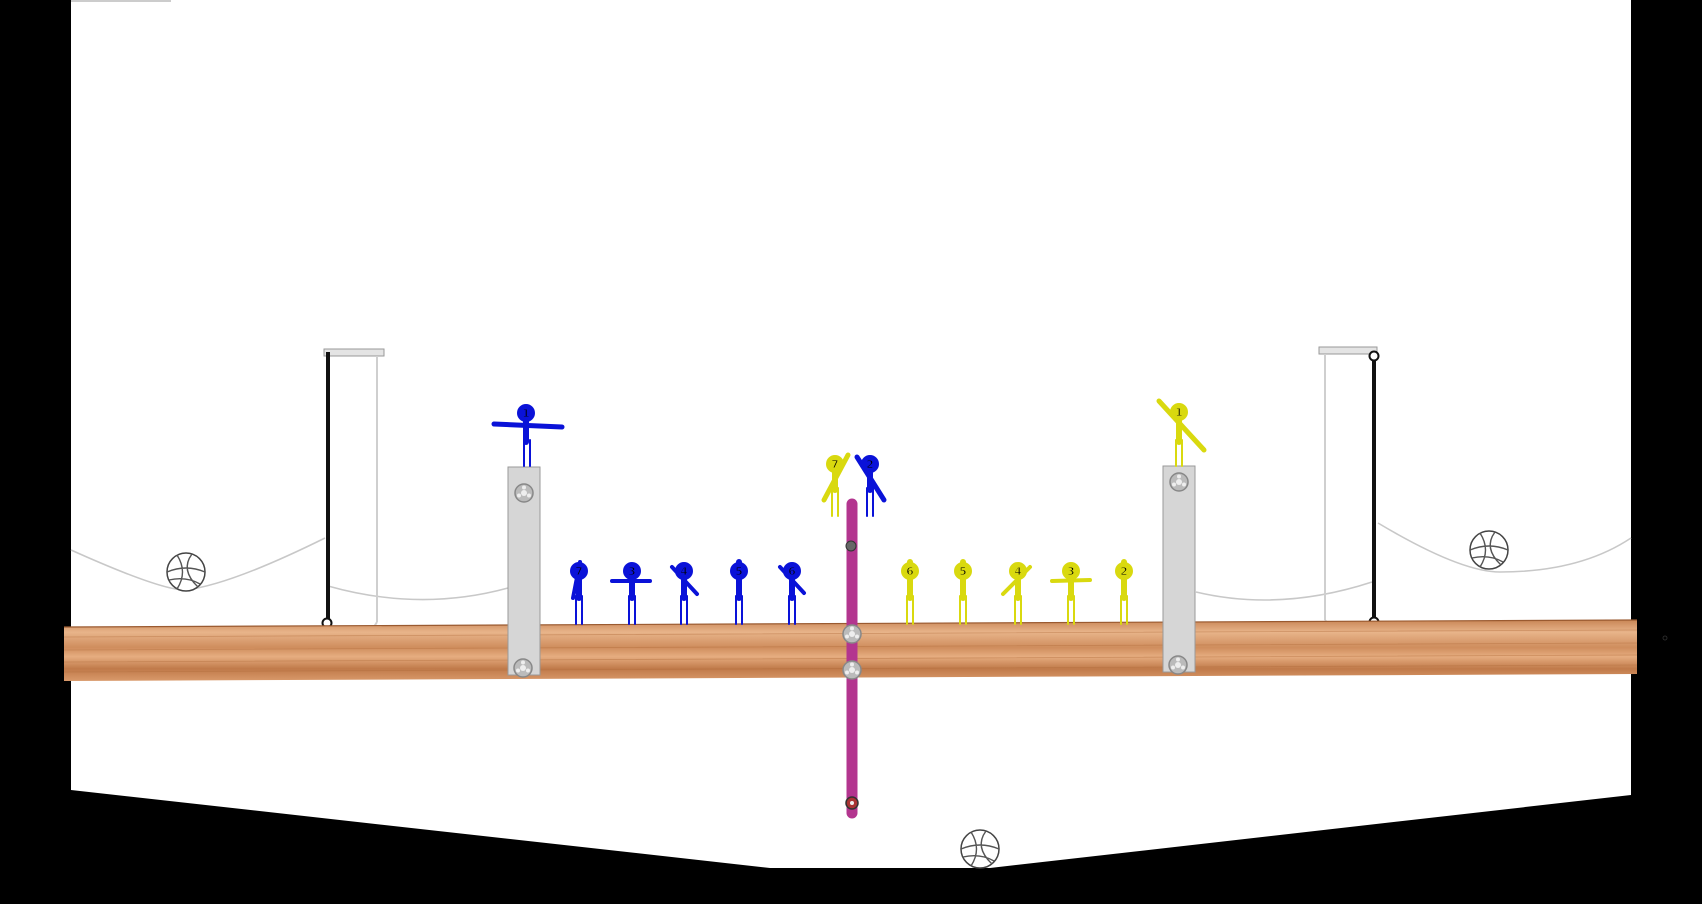  What do you see at coordinates (579, 592) in the screenshot?
I see `blue-player-7: 7` at bounding box center [579, 592].